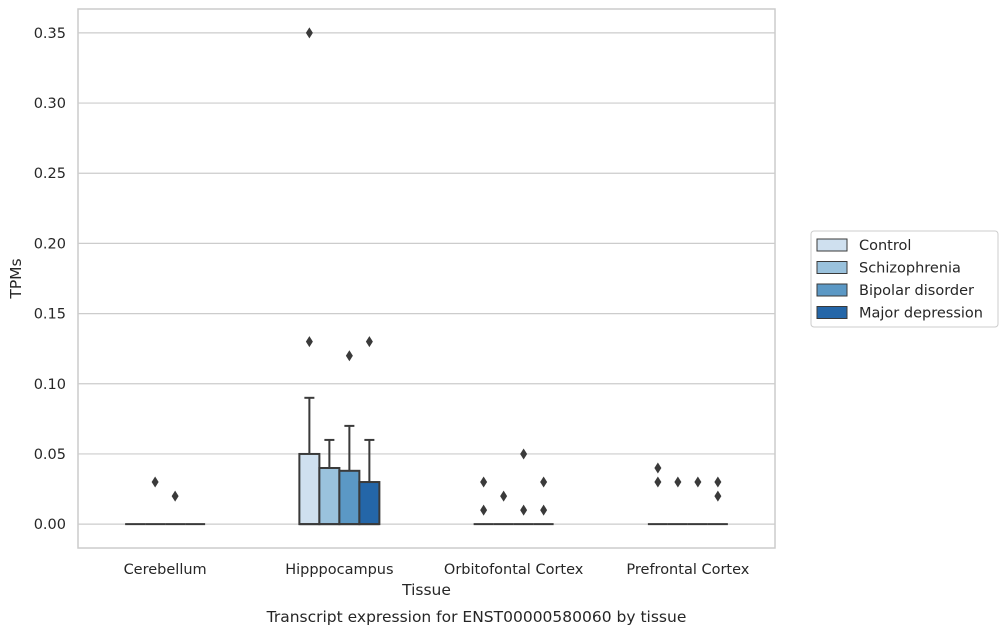 The width and height of the screenshot is (1007, 634). What do you see at coordinates (921, 314) in the screenshot?
I see `legend-label: Major depression` at bounding box center [921, 314].